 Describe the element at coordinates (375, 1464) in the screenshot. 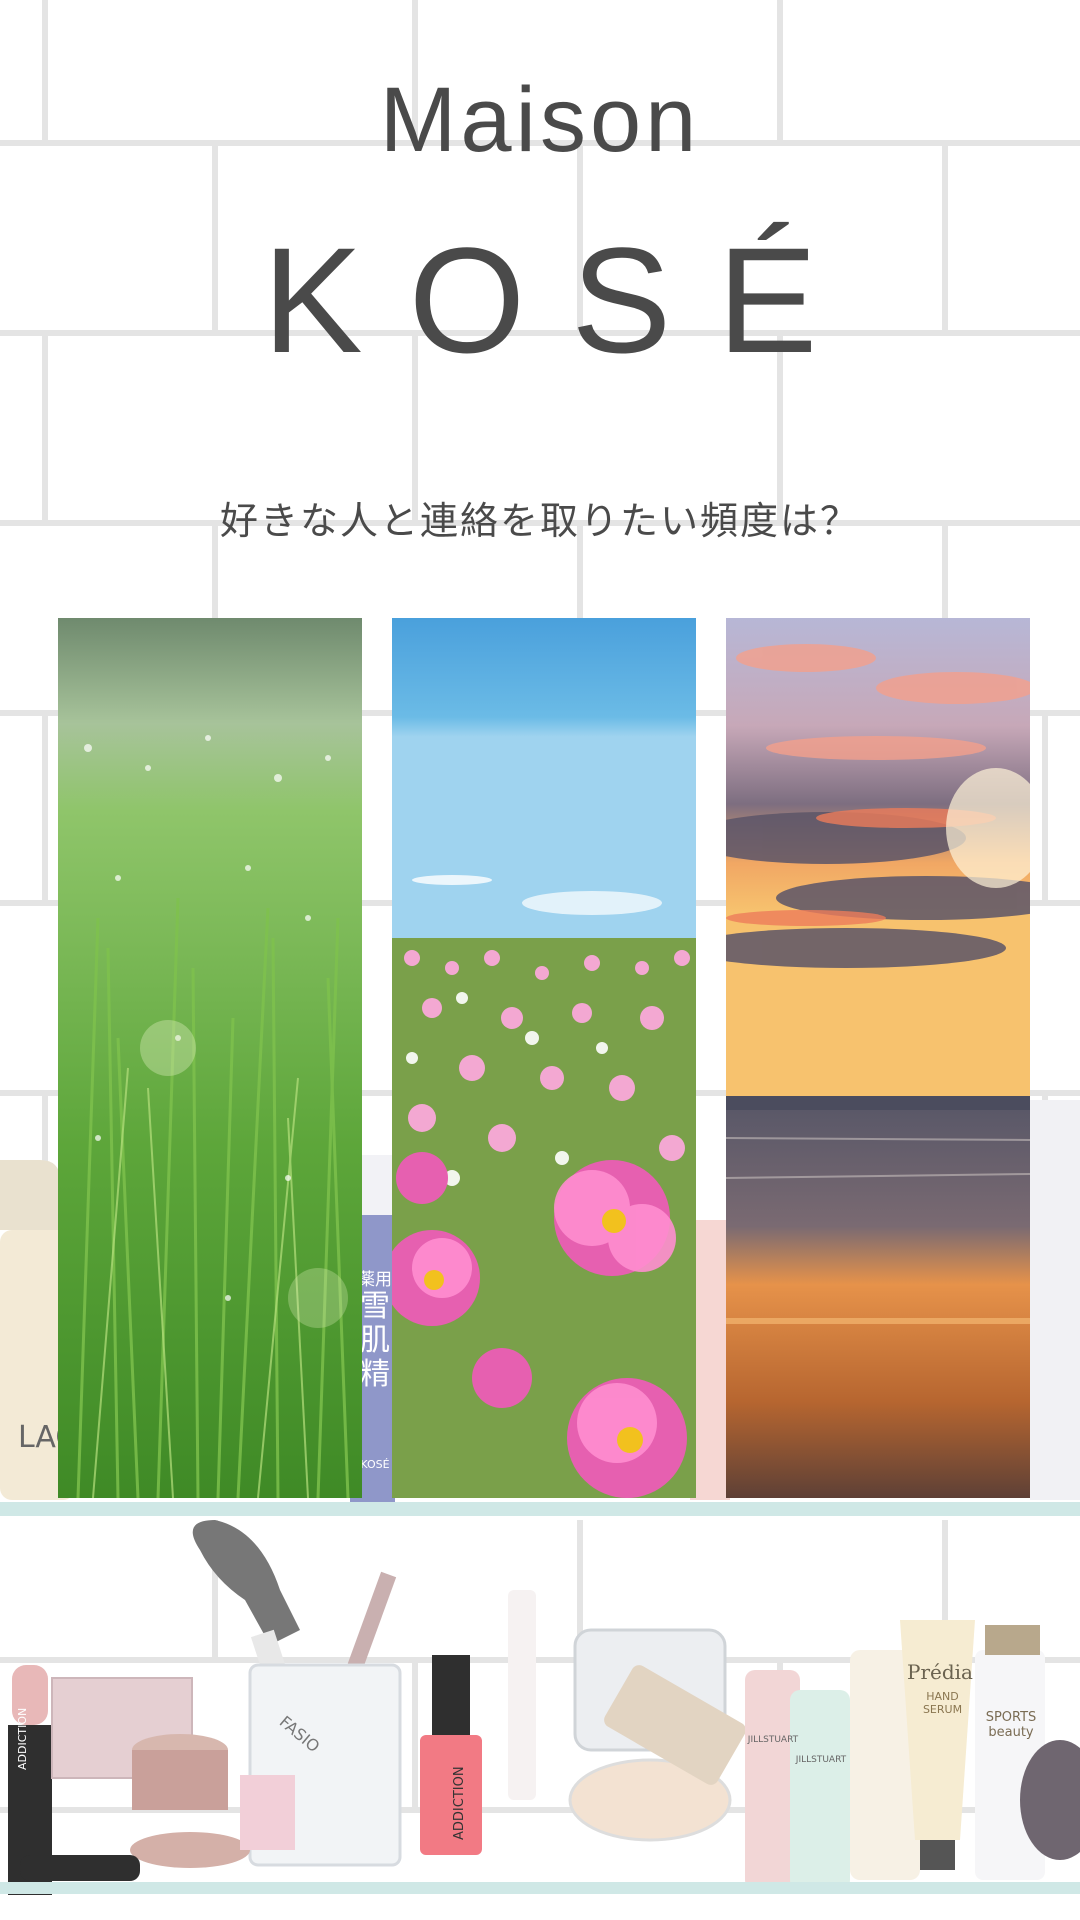

I see `sekkisei-brand: KOSÉ` at that location.